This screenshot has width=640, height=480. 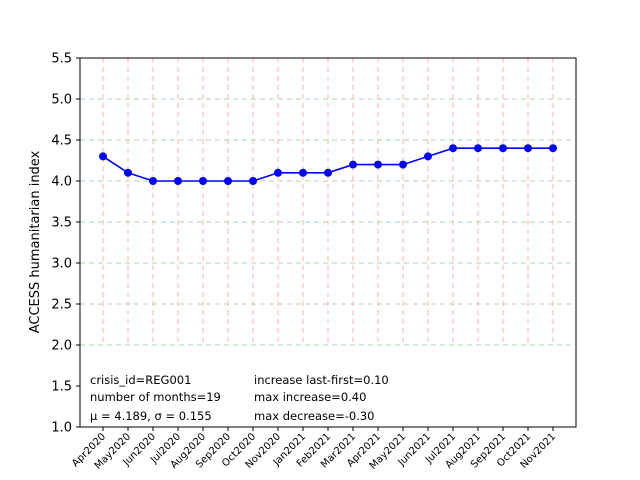 I want to click on y-tick-label: 4.5, so click(x=61, y=141).